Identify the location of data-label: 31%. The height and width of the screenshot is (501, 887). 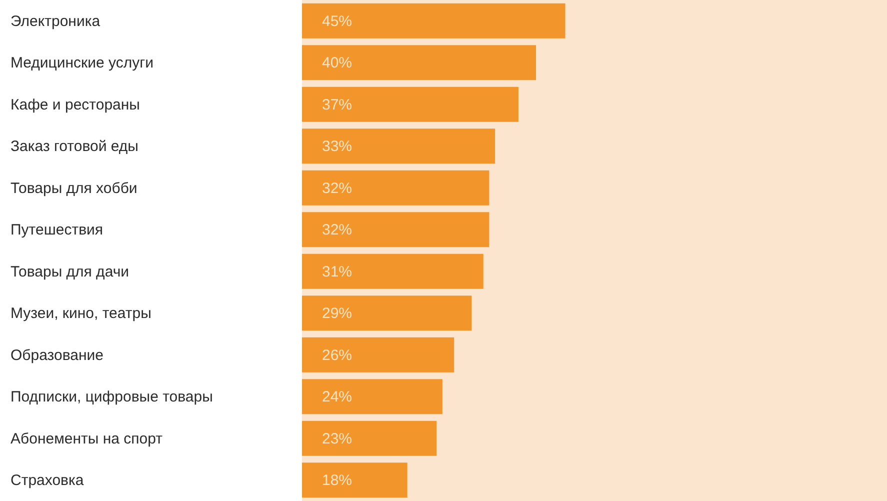
(337, 271).